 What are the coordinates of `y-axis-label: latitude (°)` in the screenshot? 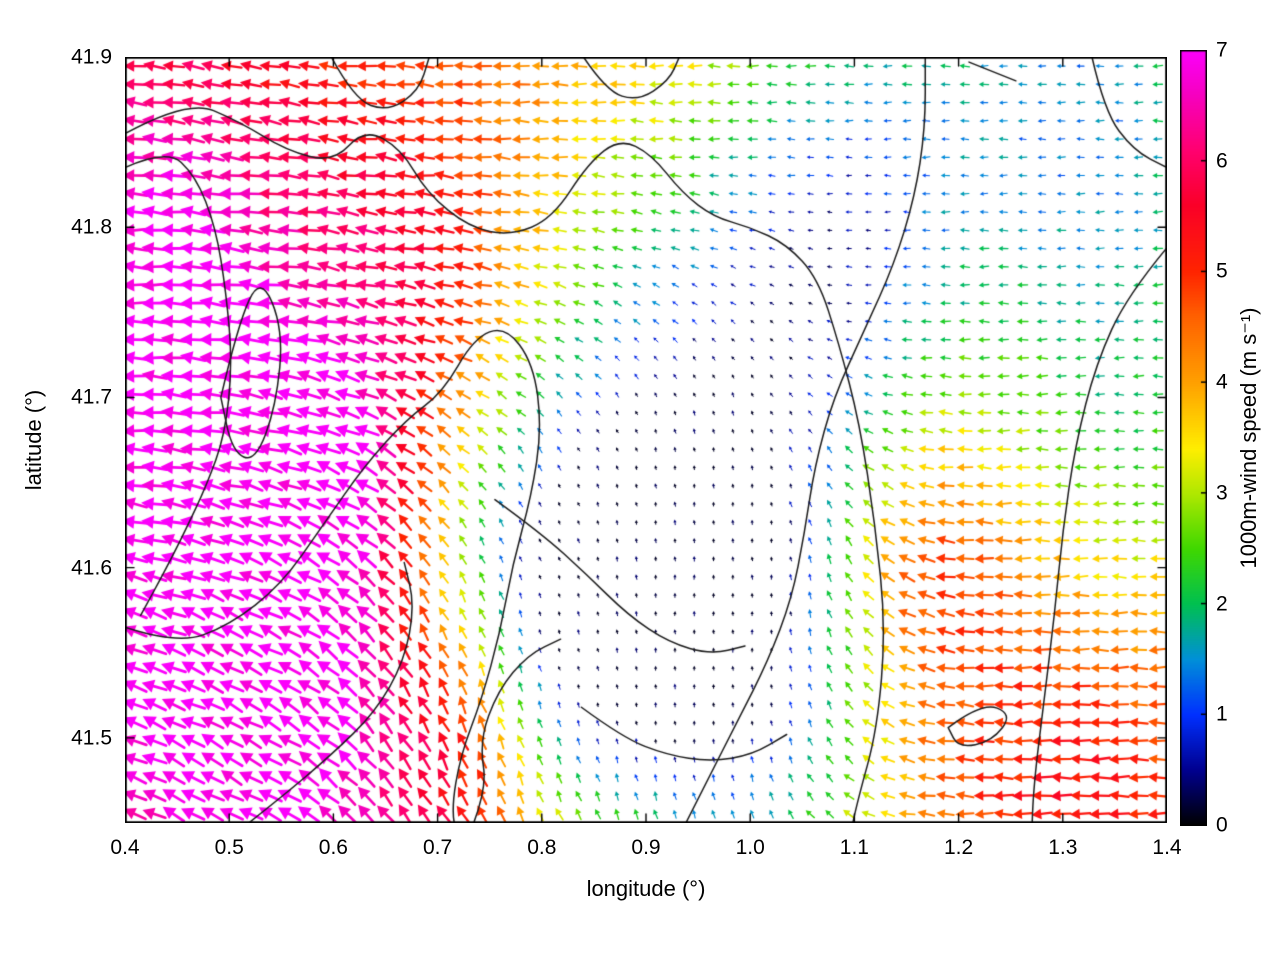 It's located at (33, 440).